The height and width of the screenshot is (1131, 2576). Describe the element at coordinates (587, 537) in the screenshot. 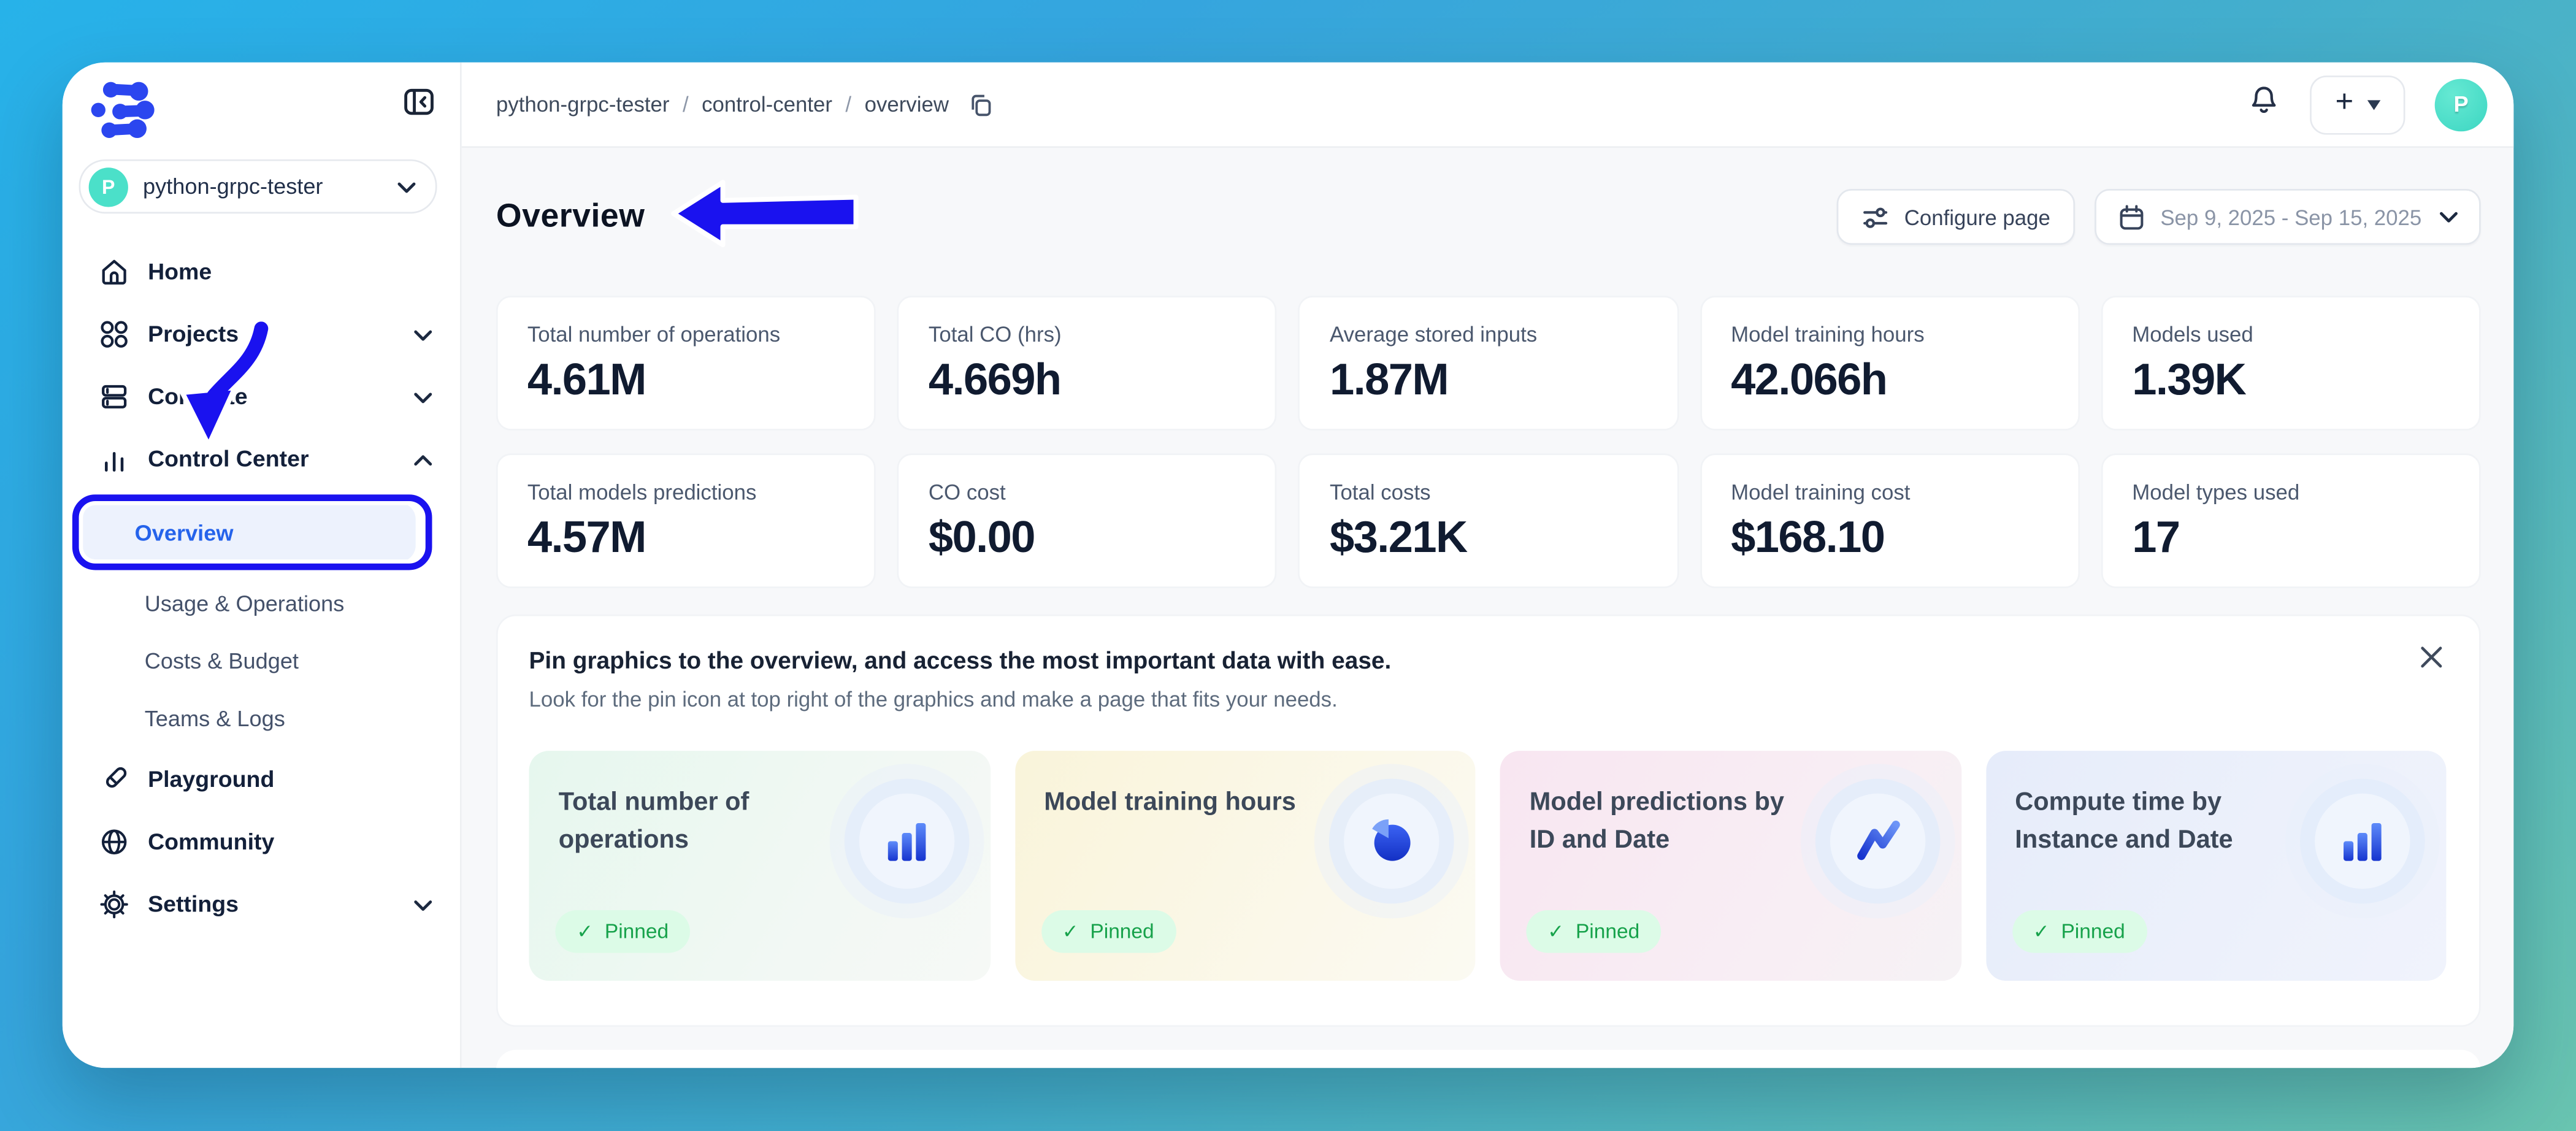

I see `stat-value: 4.57M` at that location.